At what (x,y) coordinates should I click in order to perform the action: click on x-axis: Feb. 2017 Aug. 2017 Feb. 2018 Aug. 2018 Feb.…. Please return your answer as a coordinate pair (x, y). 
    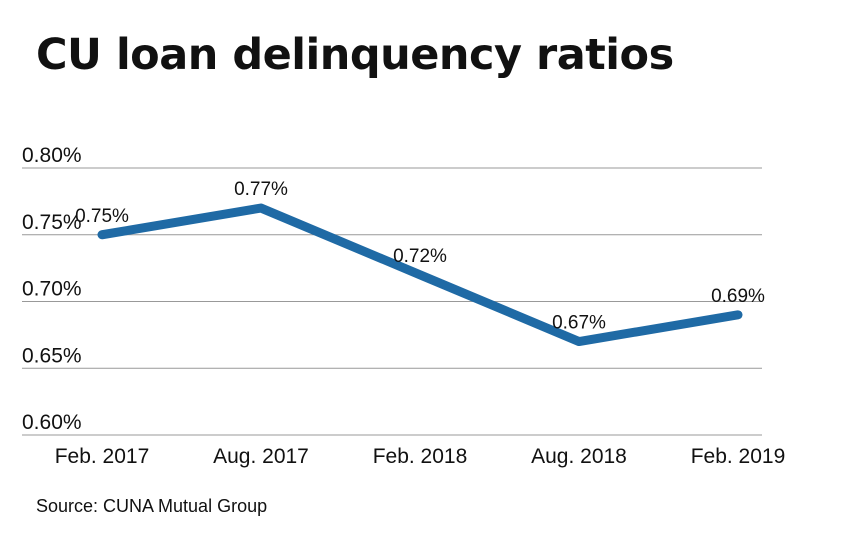
    Looking at the image, I should click on (420, 456).